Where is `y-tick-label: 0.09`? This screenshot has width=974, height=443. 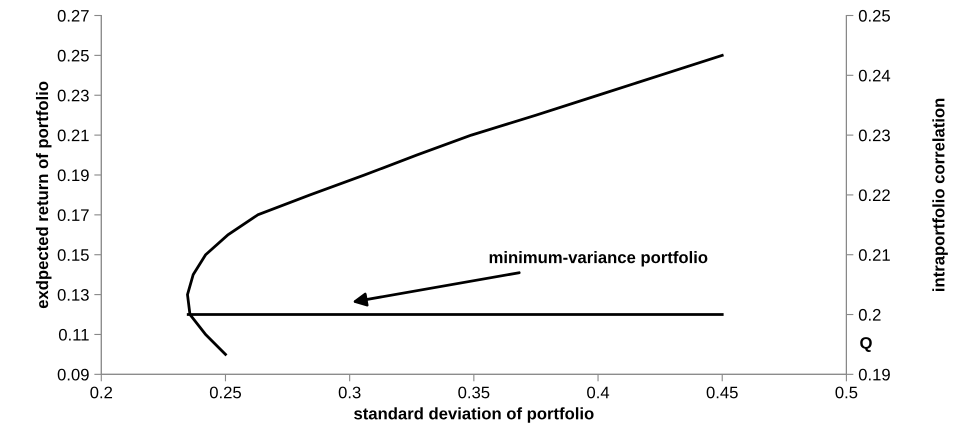
y-tick-label: 0.09 is located at coordinates (73, 374).